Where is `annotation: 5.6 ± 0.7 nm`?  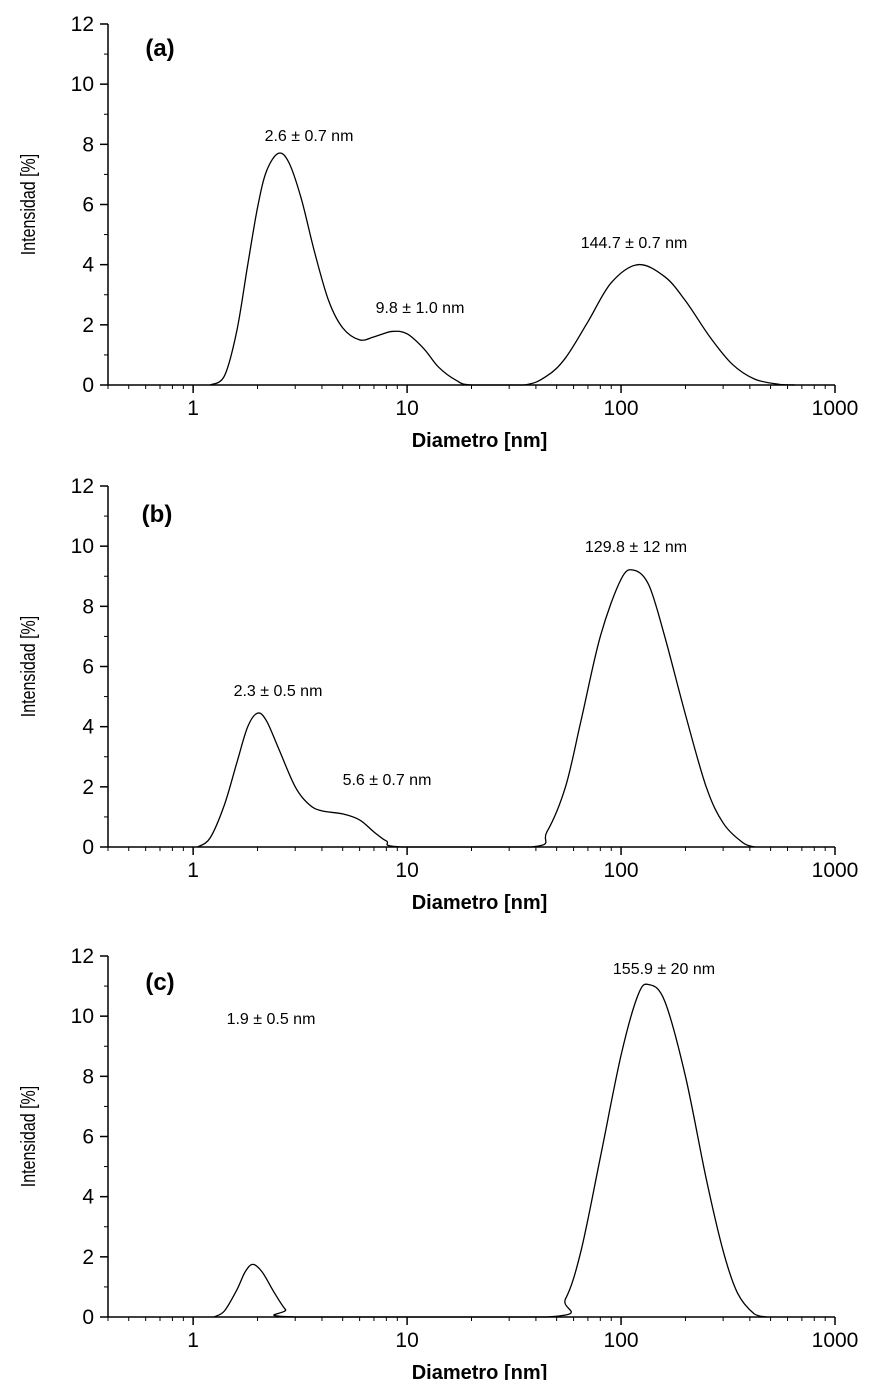 annotation: 5.6 ± 0.7 nm is located at coordinates (387, 780).